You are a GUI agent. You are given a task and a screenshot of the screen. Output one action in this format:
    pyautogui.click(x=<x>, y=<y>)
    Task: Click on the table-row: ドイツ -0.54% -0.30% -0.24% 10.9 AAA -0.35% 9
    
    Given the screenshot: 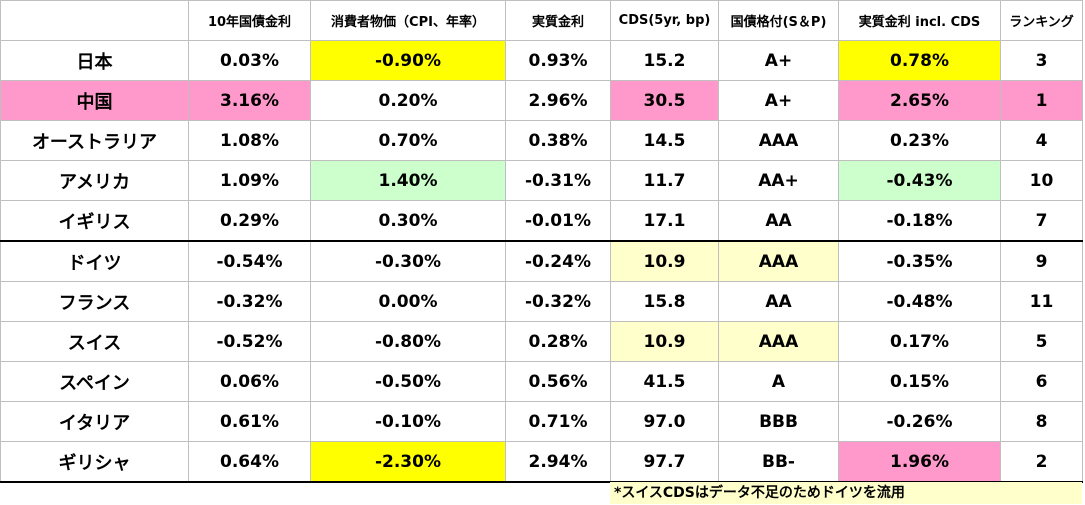 What is the action you would take?
    pyautogui.click(x=541, y=261)
    